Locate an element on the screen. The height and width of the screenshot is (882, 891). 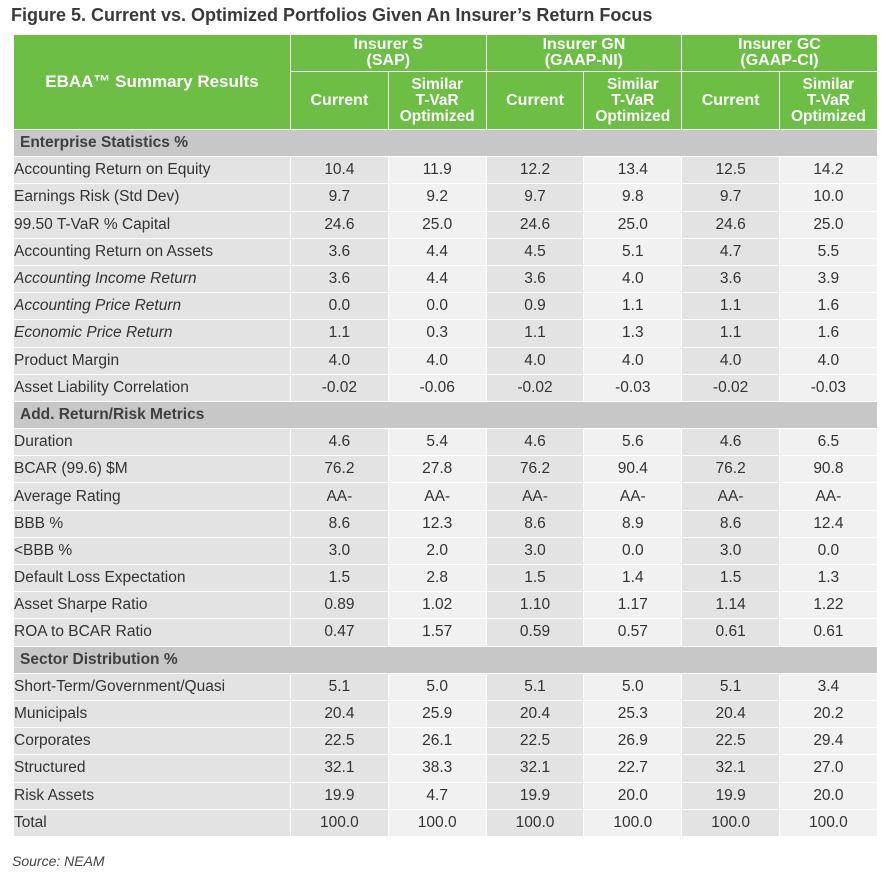
optimized-value-cell: 5.0 is located at coordinates (437, 686).